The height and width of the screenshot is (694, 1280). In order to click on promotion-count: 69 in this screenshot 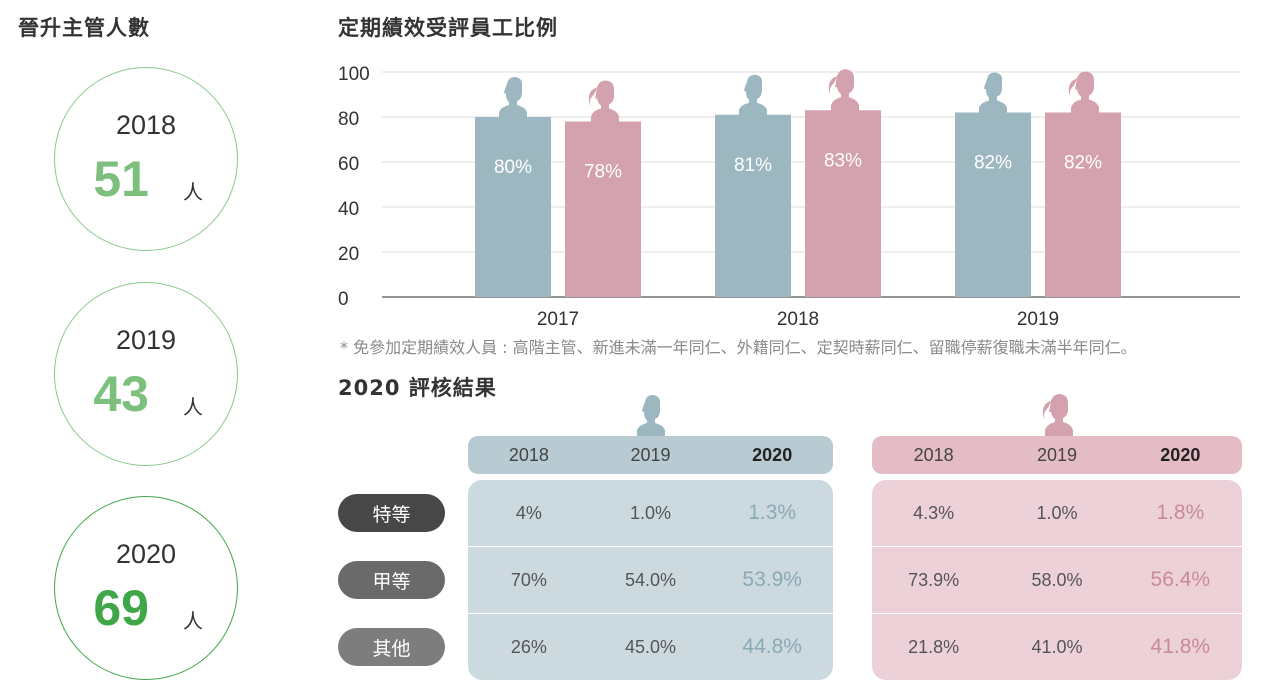, I will do `click(121, 608)`.